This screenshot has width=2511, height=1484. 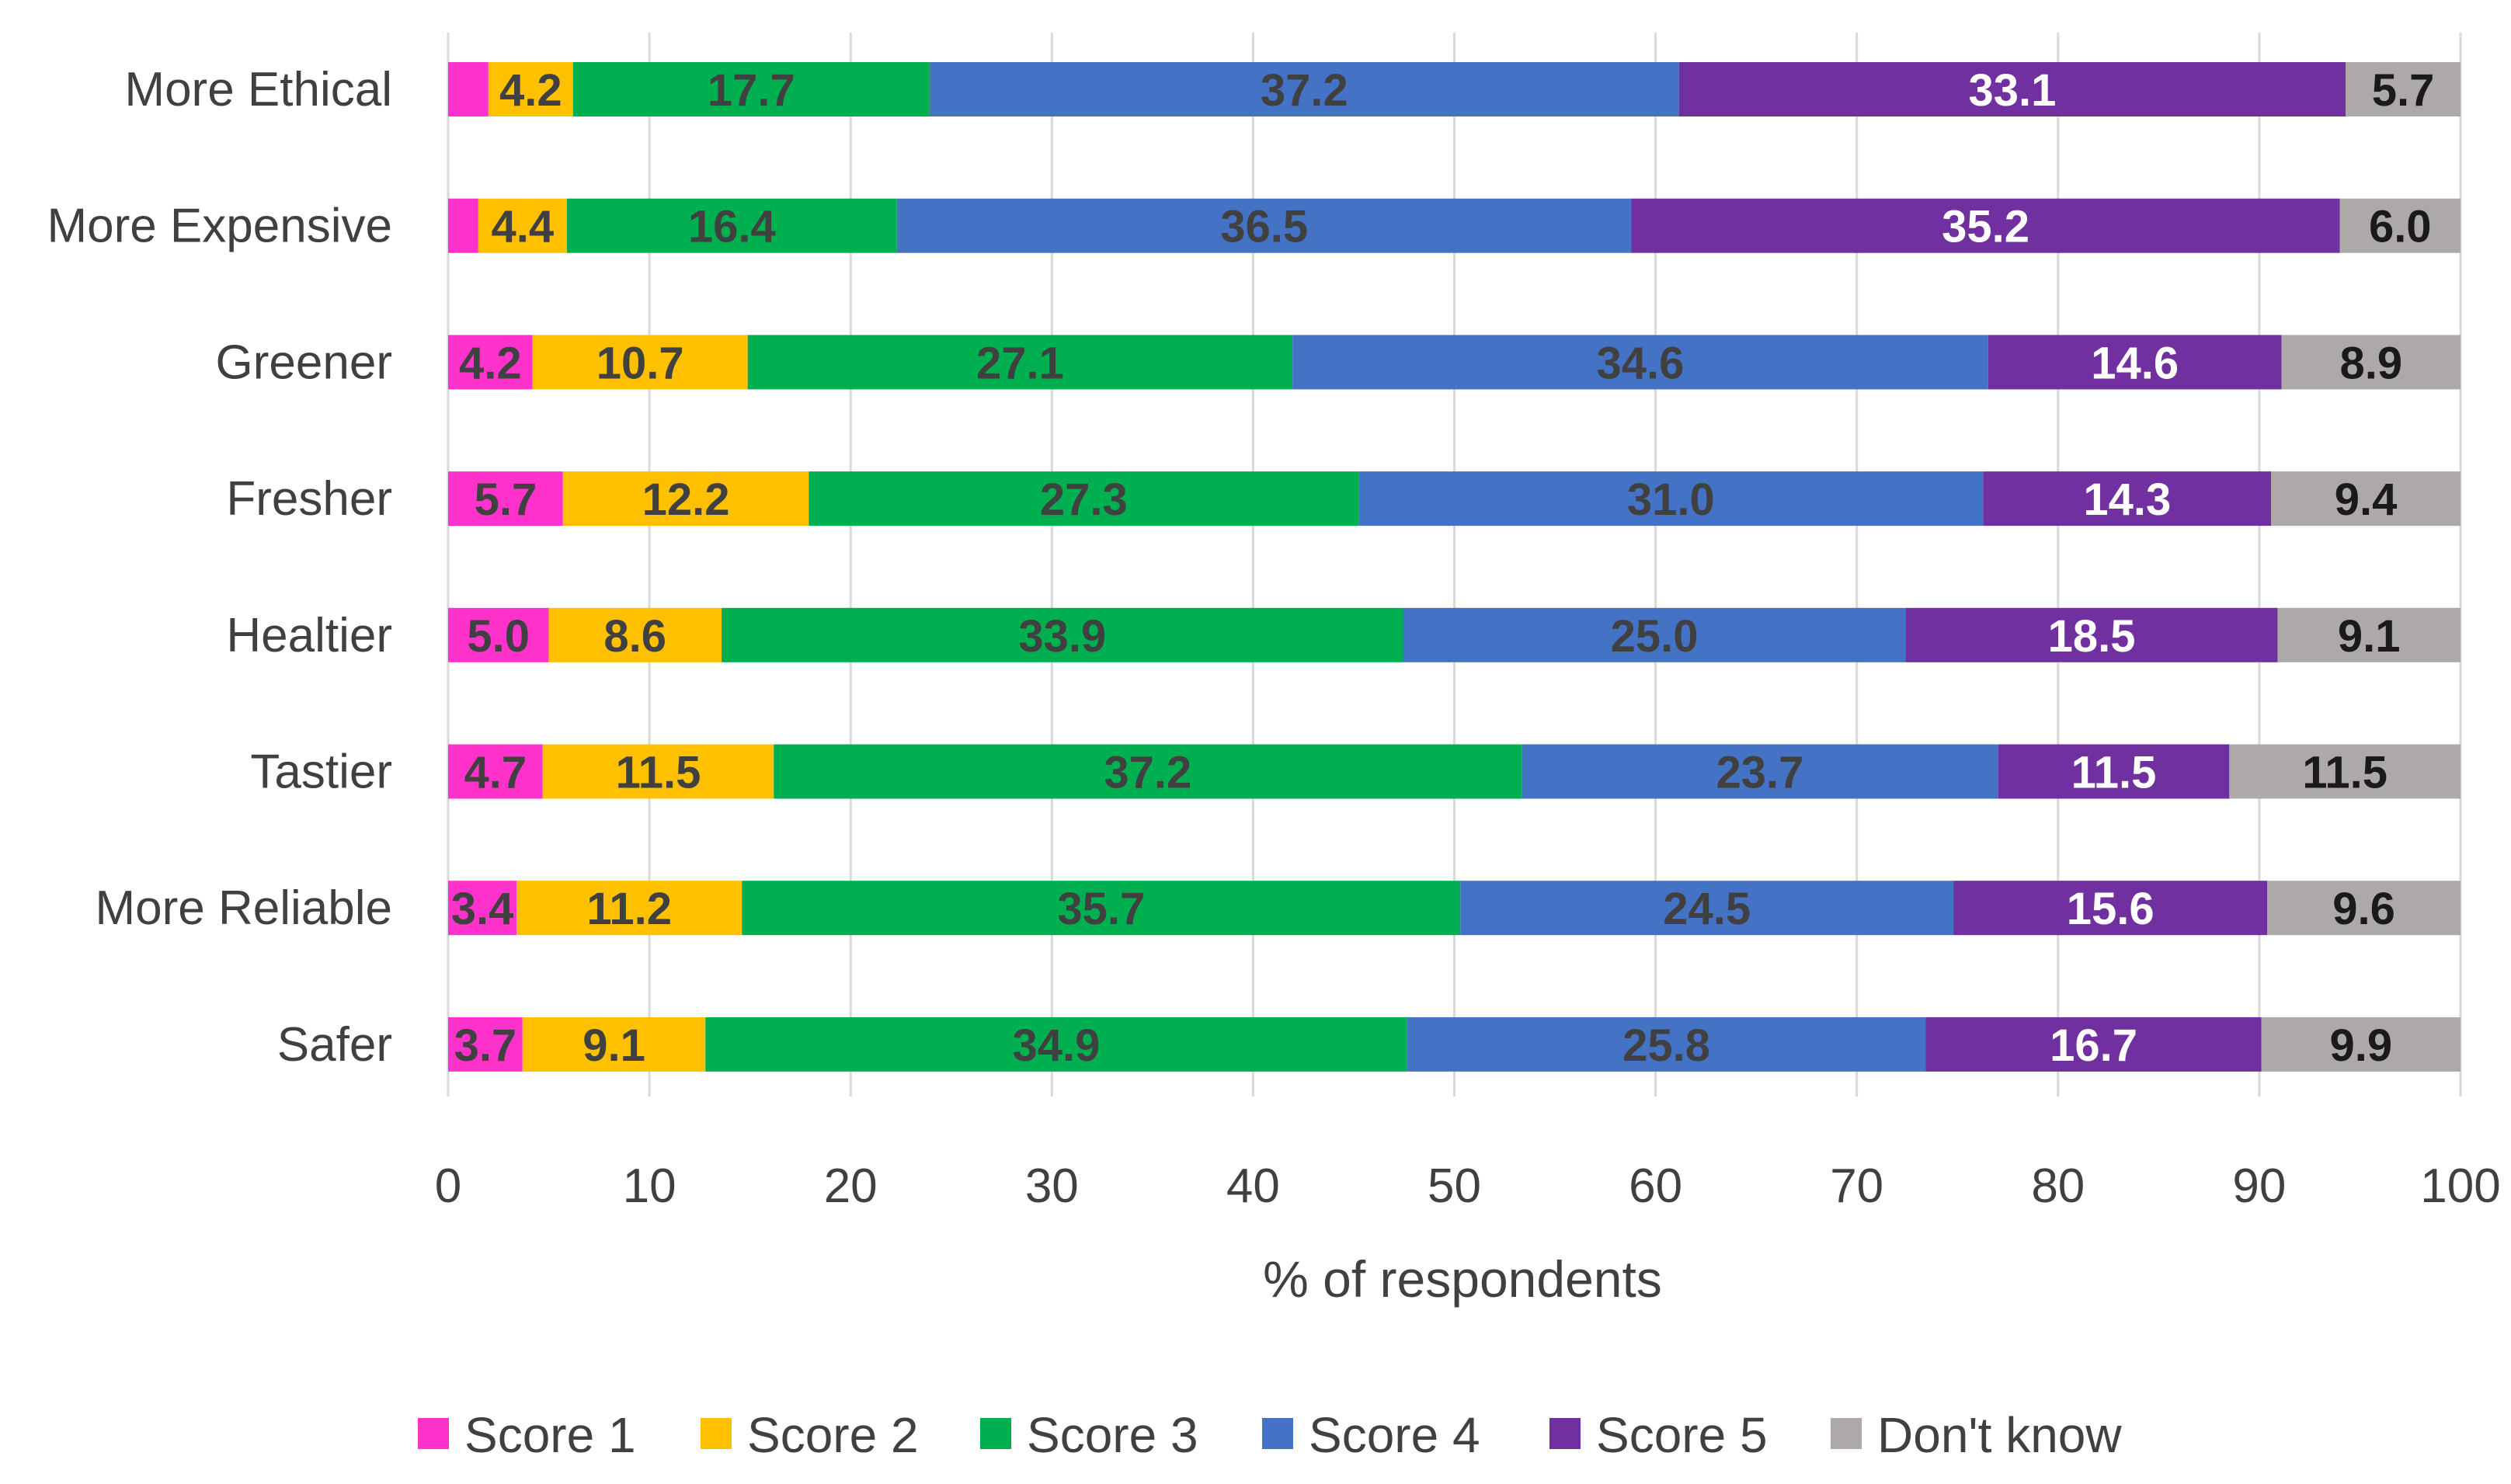 I want to click on data-label: 5.0, so click(x=499, y=636).